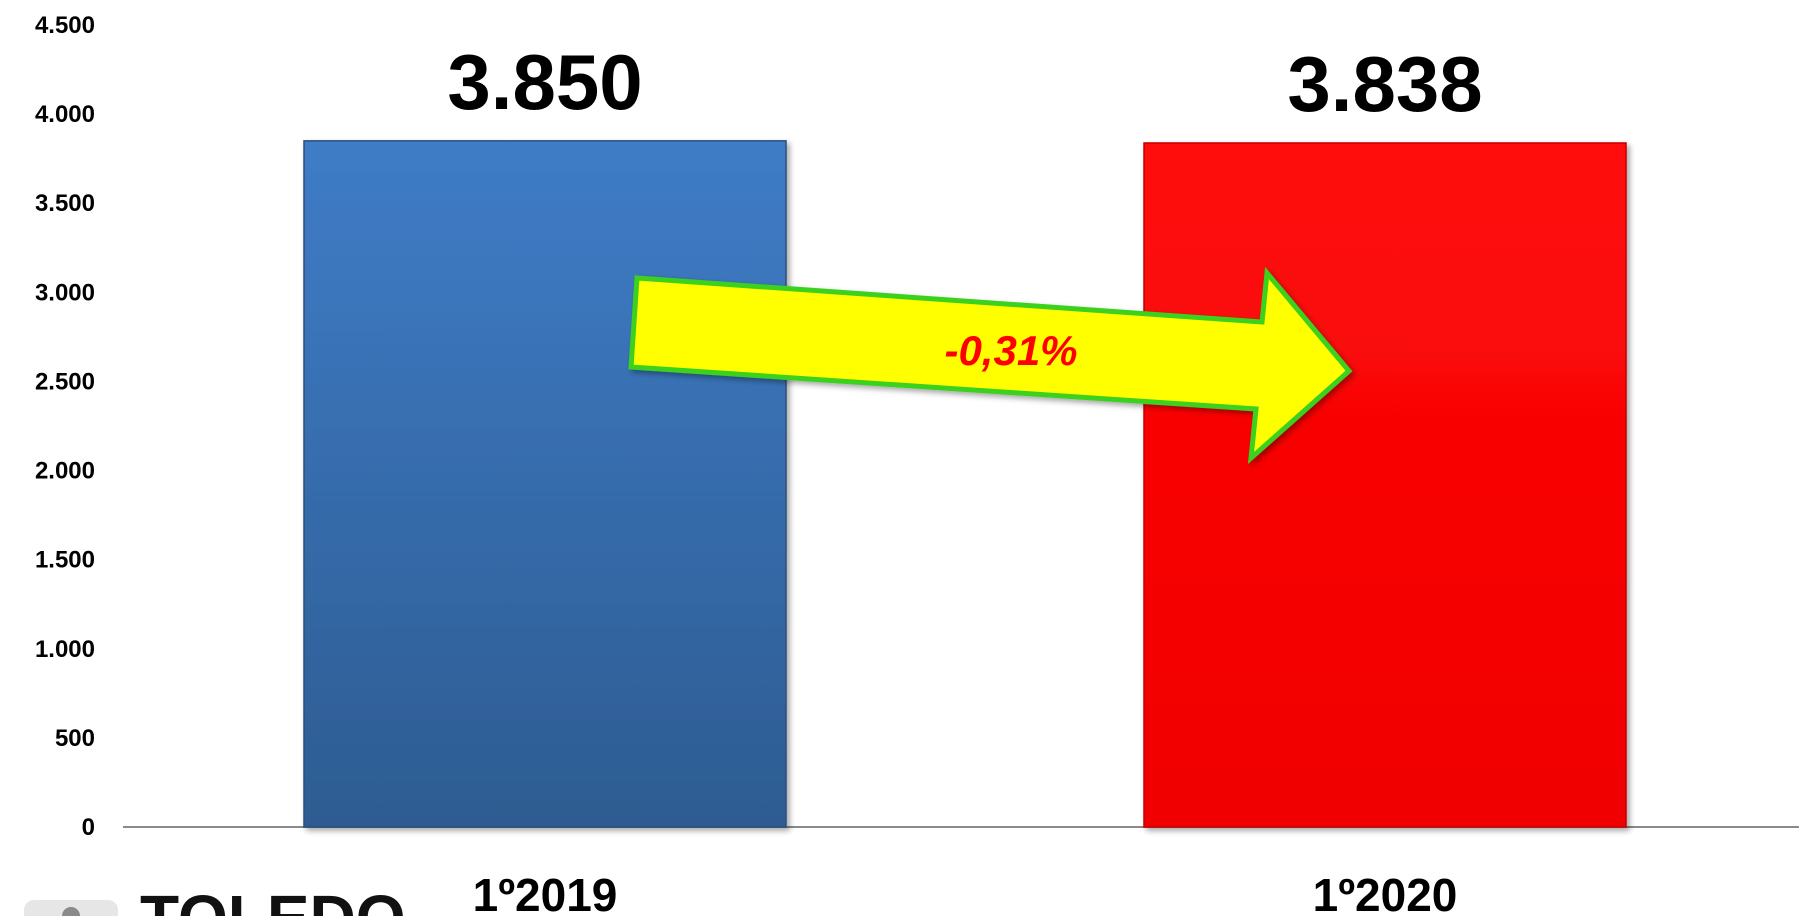 The image size is (1799, 916). Describe the element at coordinates (65, 649) in the screenshot. I see `y-tick-label: 1.000` at that location.